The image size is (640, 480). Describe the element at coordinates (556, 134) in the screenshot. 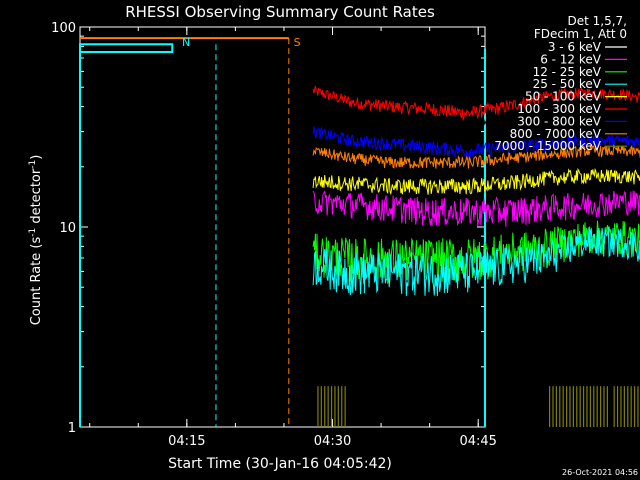

I see `legend-label: 800 - 7000 keV` at that location.